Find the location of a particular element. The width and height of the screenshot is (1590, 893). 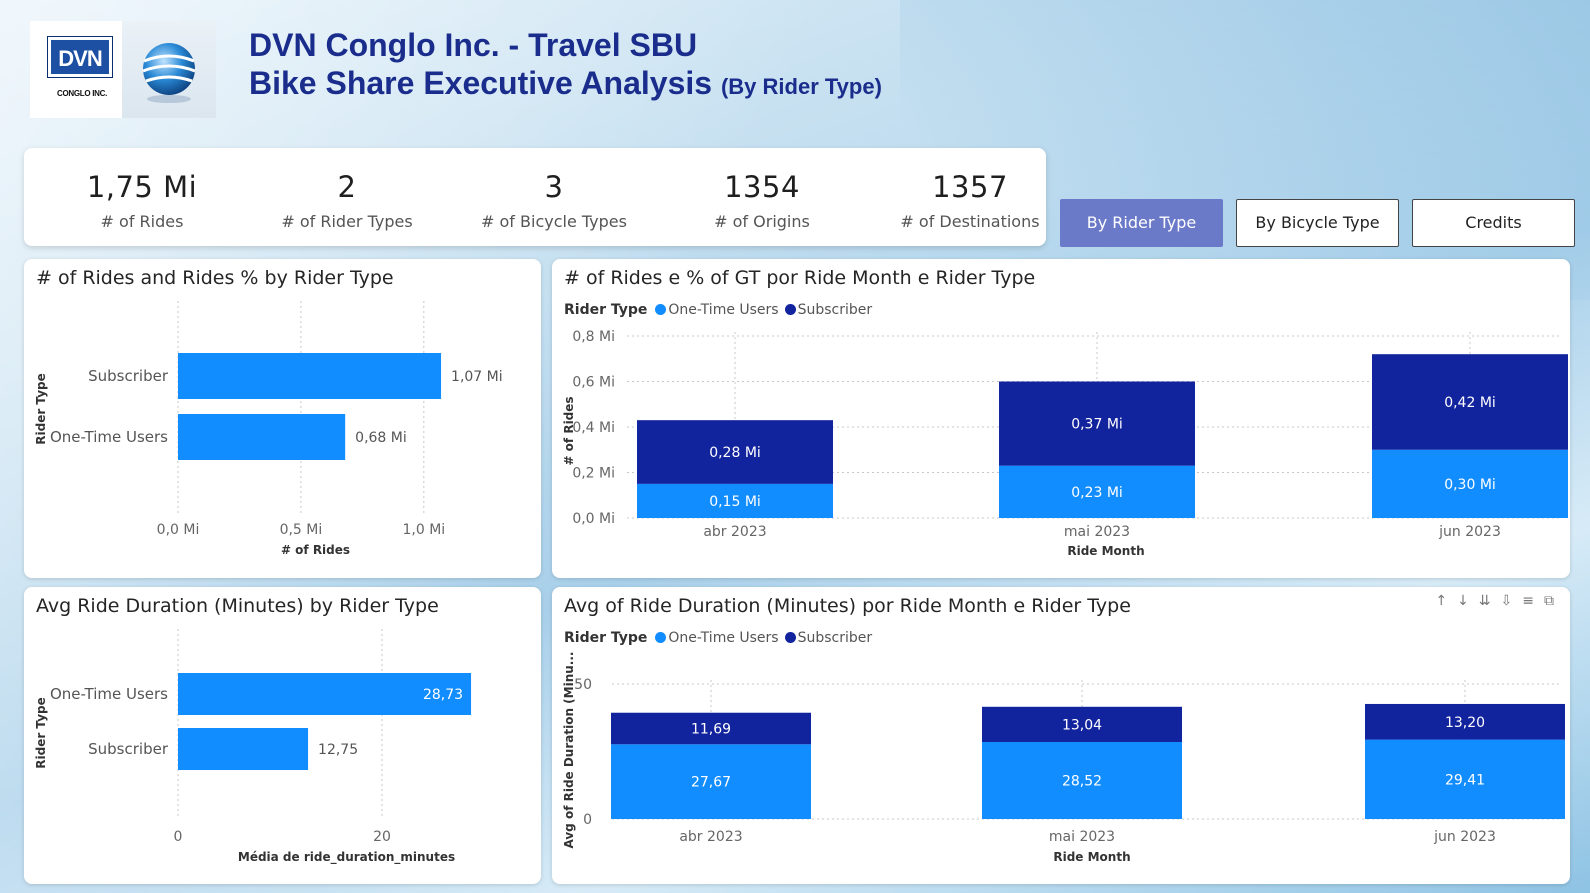

data-label: 13,04 is located at coordinates (1082, 725).